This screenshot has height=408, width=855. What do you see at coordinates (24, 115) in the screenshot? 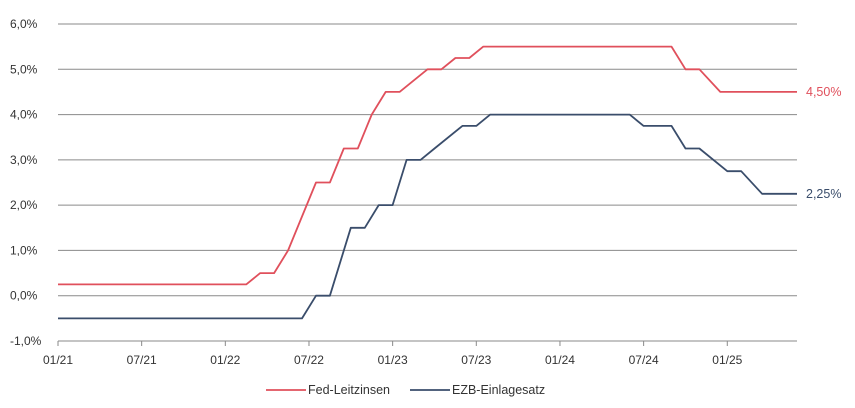
I see `y-tick-label: 4,0%` at bounding box center [24, 115].